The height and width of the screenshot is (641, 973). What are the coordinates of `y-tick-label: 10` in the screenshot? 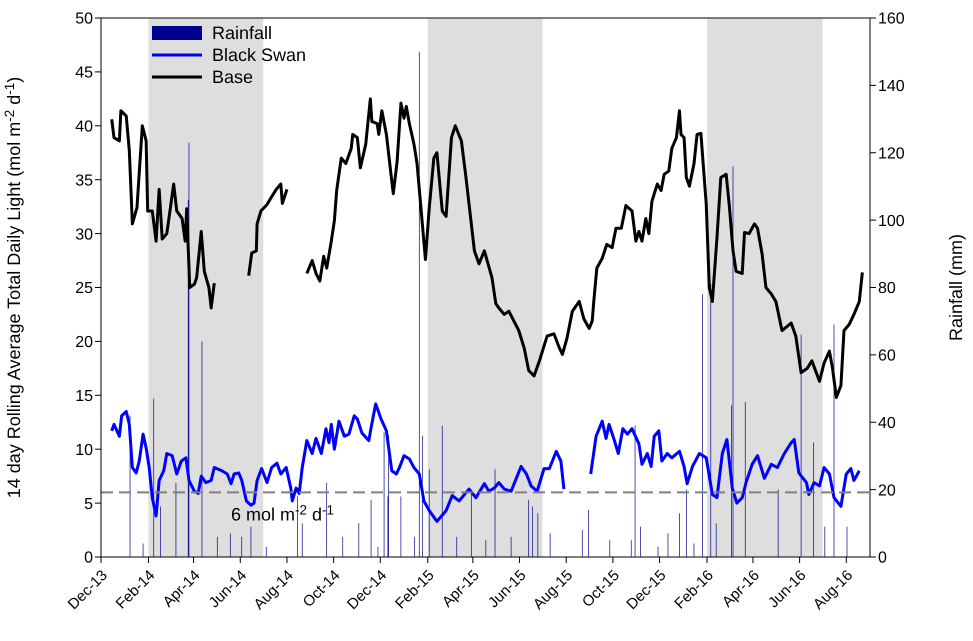 It's located at (84, 450).